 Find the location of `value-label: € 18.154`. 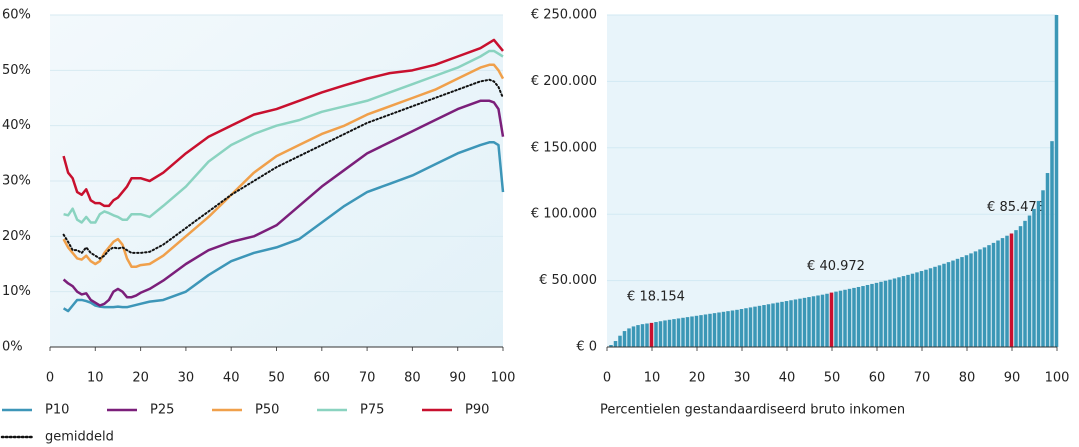

value-label: € 18.154 is located at coordinates (656, 296).